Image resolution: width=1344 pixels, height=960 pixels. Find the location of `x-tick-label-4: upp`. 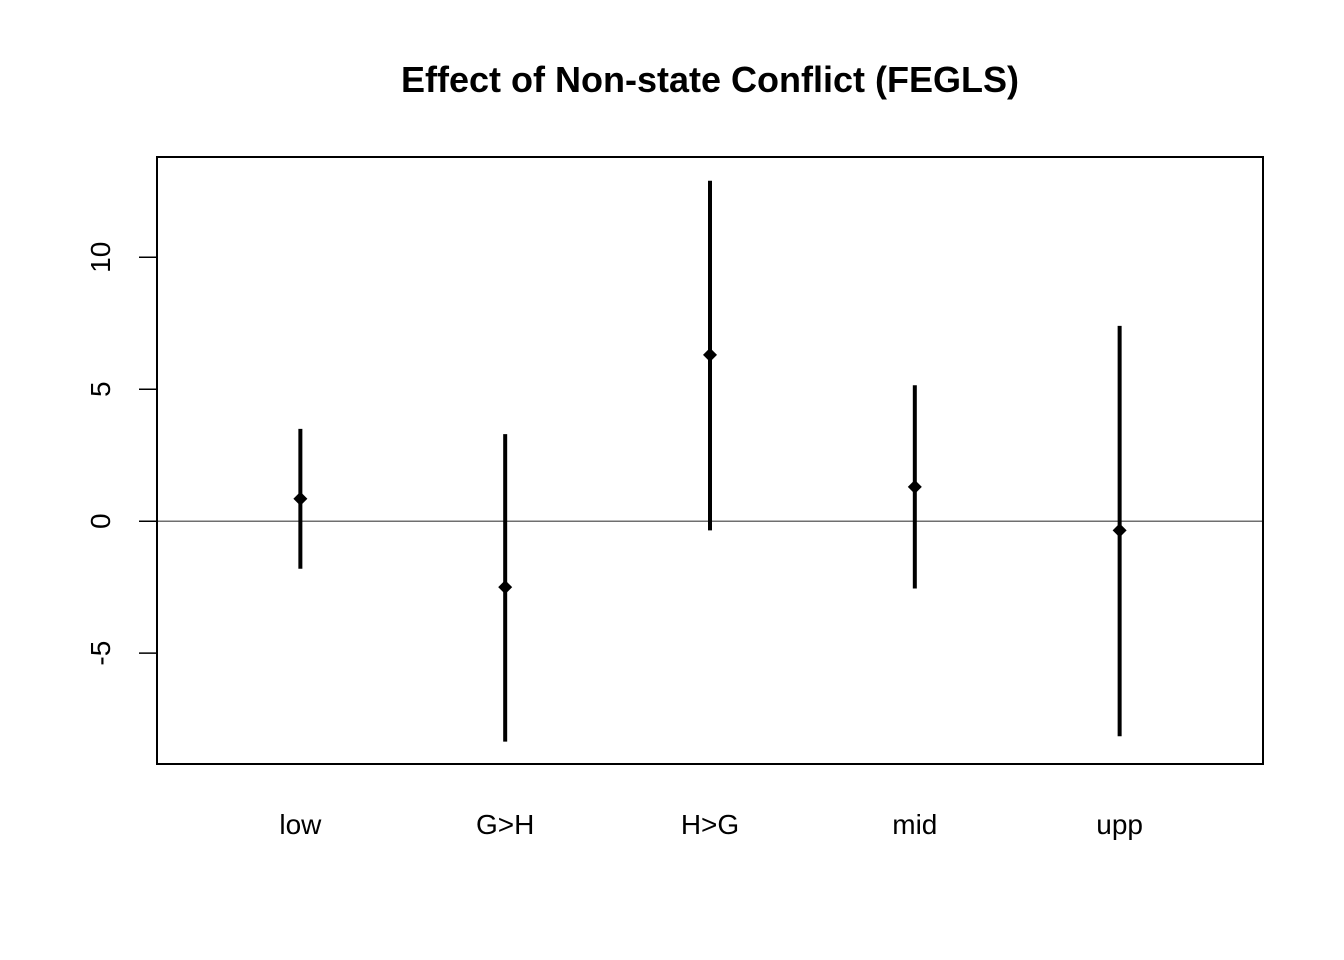

x-tick-label-4: upp is located at coordinates (1119, 824).